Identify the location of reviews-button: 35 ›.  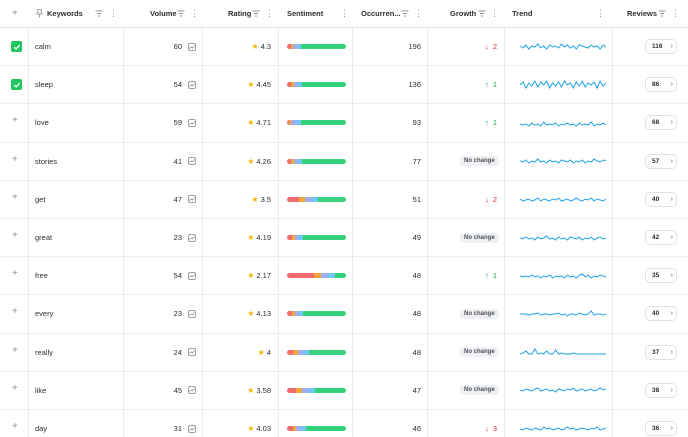
(661, 276).